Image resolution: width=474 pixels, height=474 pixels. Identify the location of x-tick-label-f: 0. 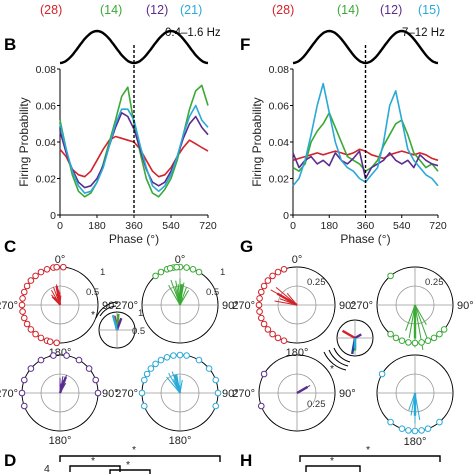
(293, 226).